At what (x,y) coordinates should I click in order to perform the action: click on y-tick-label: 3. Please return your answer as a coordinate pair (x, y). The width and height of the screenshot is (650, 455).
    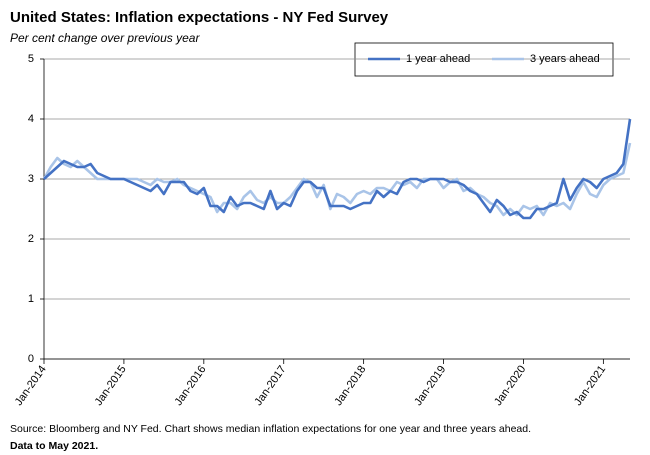
    Looking at the image, I should click on (31, 179).